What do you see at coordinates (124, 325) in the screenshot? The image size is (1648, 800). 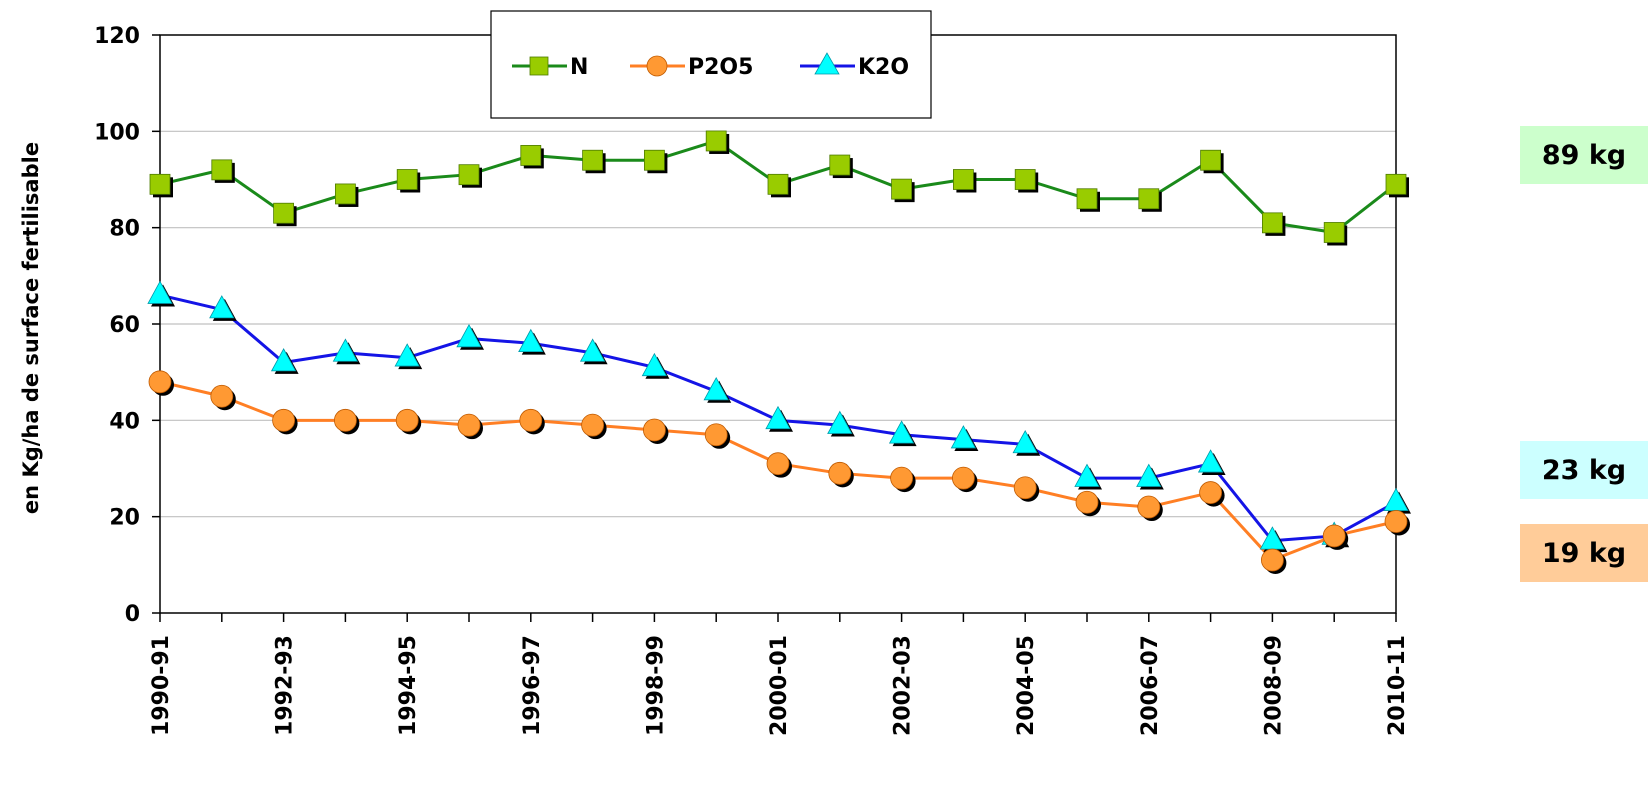 I see `y-tick-label: 60` at bounding box center [124, 325].